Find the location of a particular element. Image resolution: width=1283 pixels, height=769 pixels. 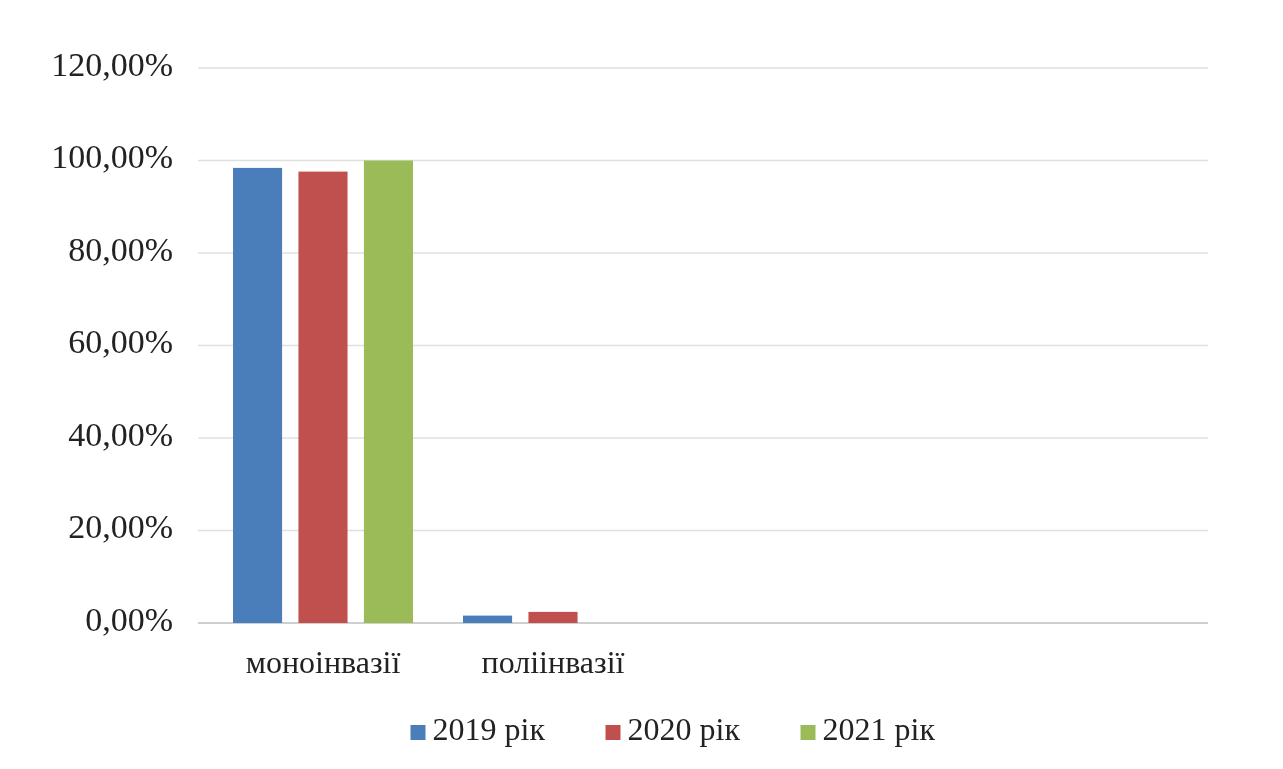

x-tick-label: моноінвазії is located at coordinates (323, 662).